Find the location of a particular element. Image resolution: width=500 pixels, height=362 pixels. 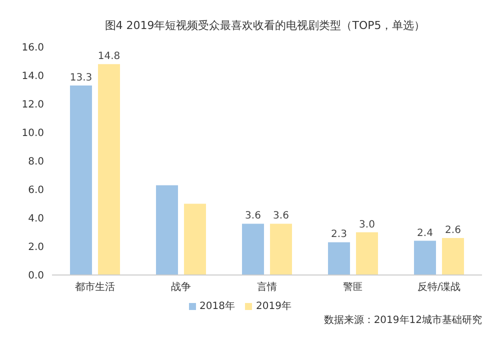

data-label: 2.3 is located at coordinates (339, 234).